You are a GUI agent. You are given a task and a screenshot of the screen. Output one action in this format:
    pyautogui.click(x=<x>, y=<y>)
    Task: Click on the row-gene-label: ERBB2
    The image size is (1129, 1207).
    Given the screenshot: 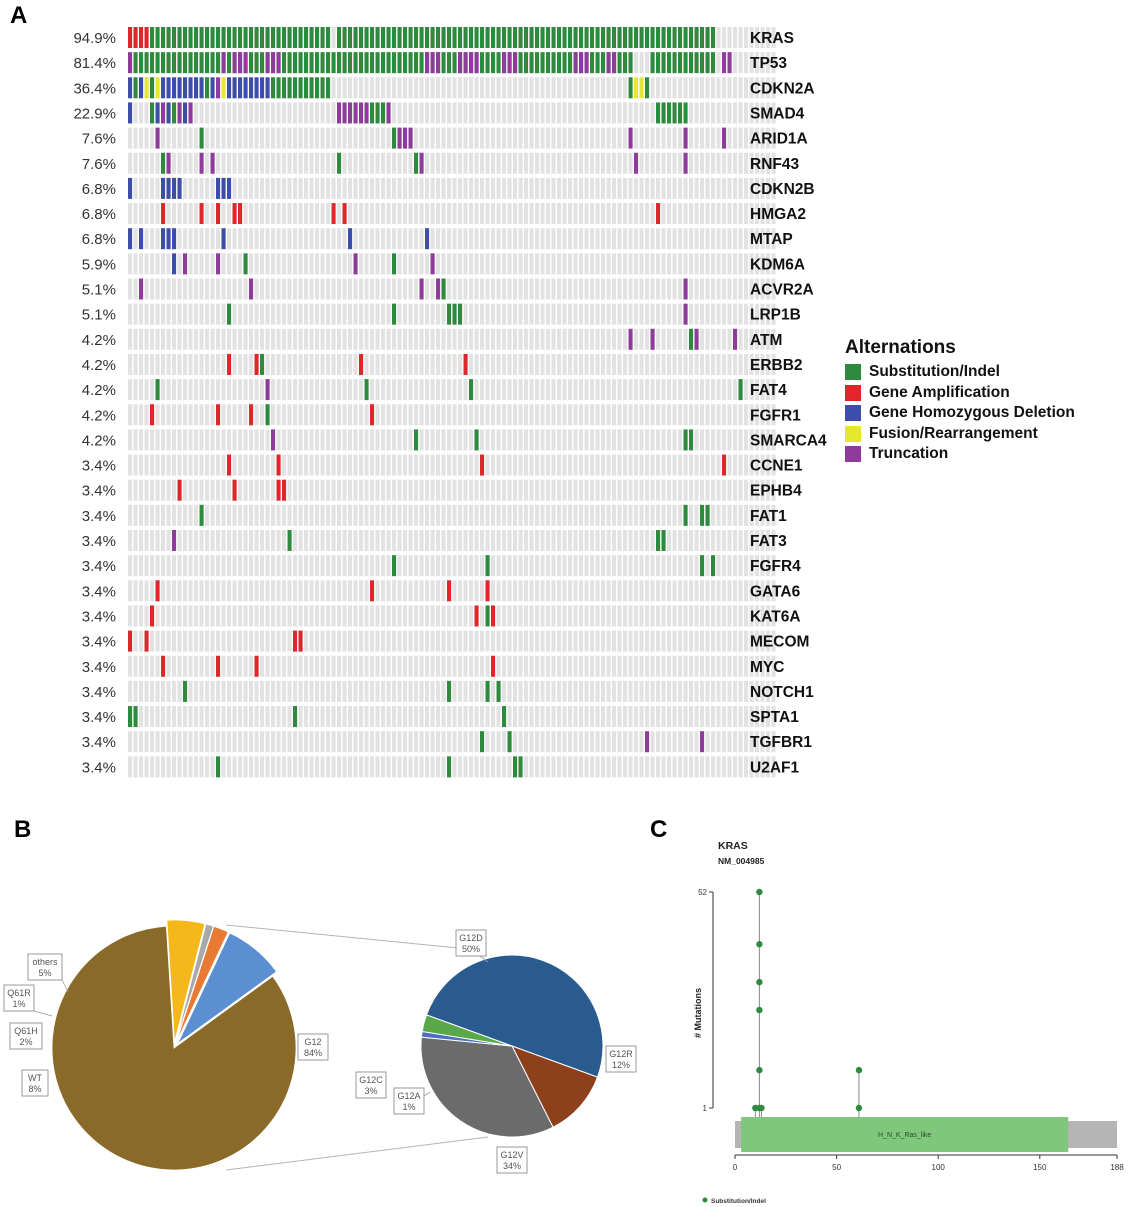 What is the action you would take?
    pyautogui.click(x=776, y=365)
    